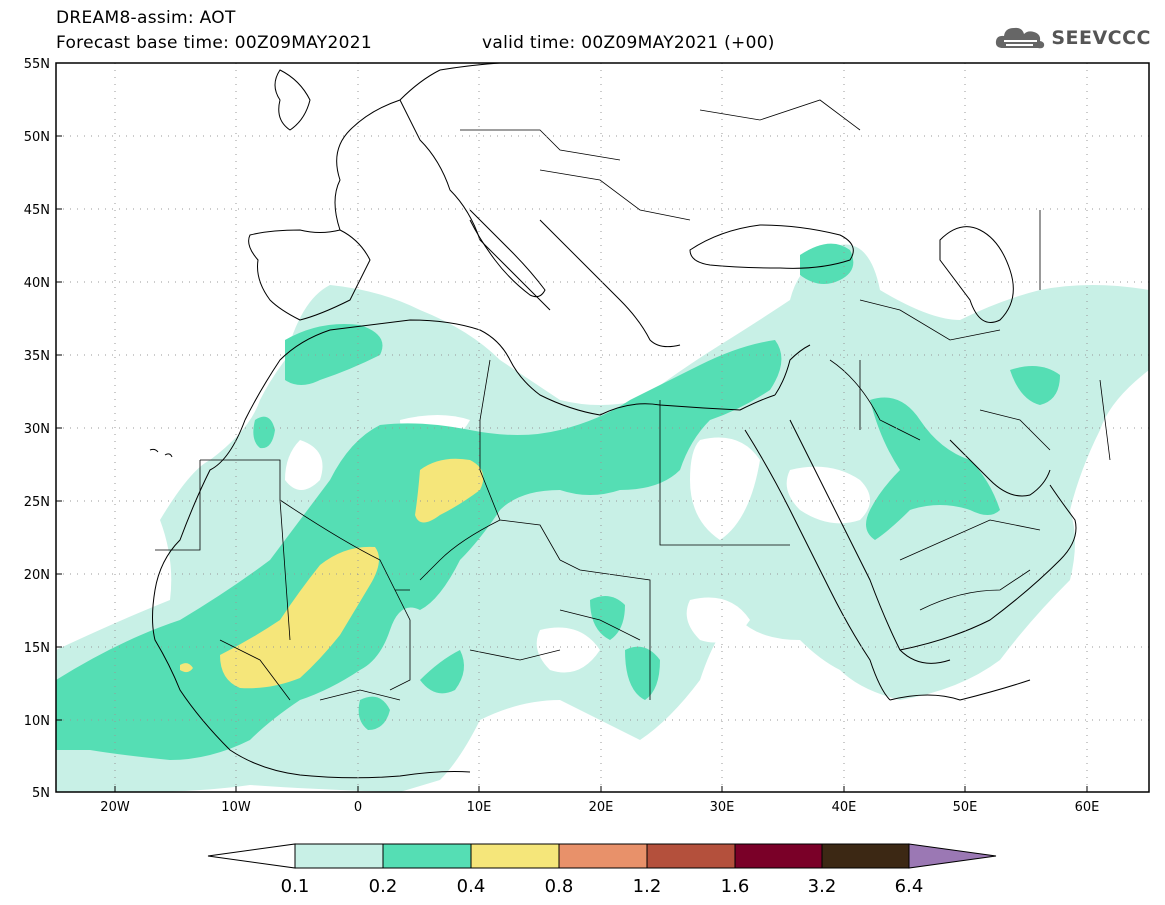 The image size is (1165, 905). What do you see at coordinates (601, 807) in the screenshot?
I see `lon-label: 20E` at bounding box center [601, 807].